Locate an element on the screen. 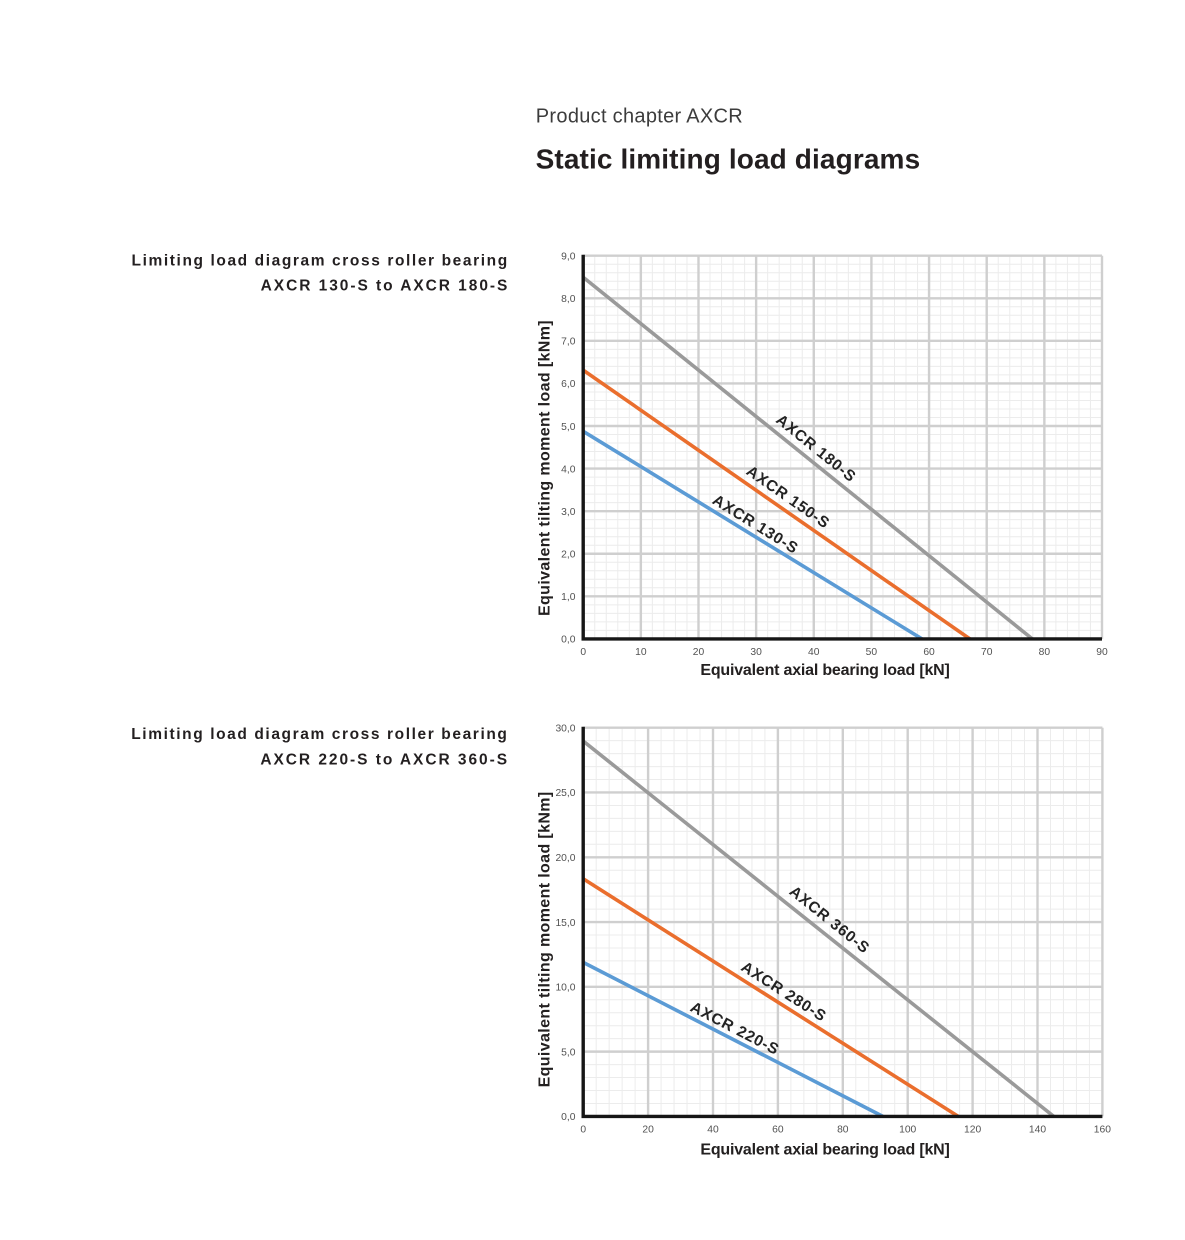 This screenshot has height=1240, width=1185. svg-text: 140 is located at coordinates (1037, 1130).